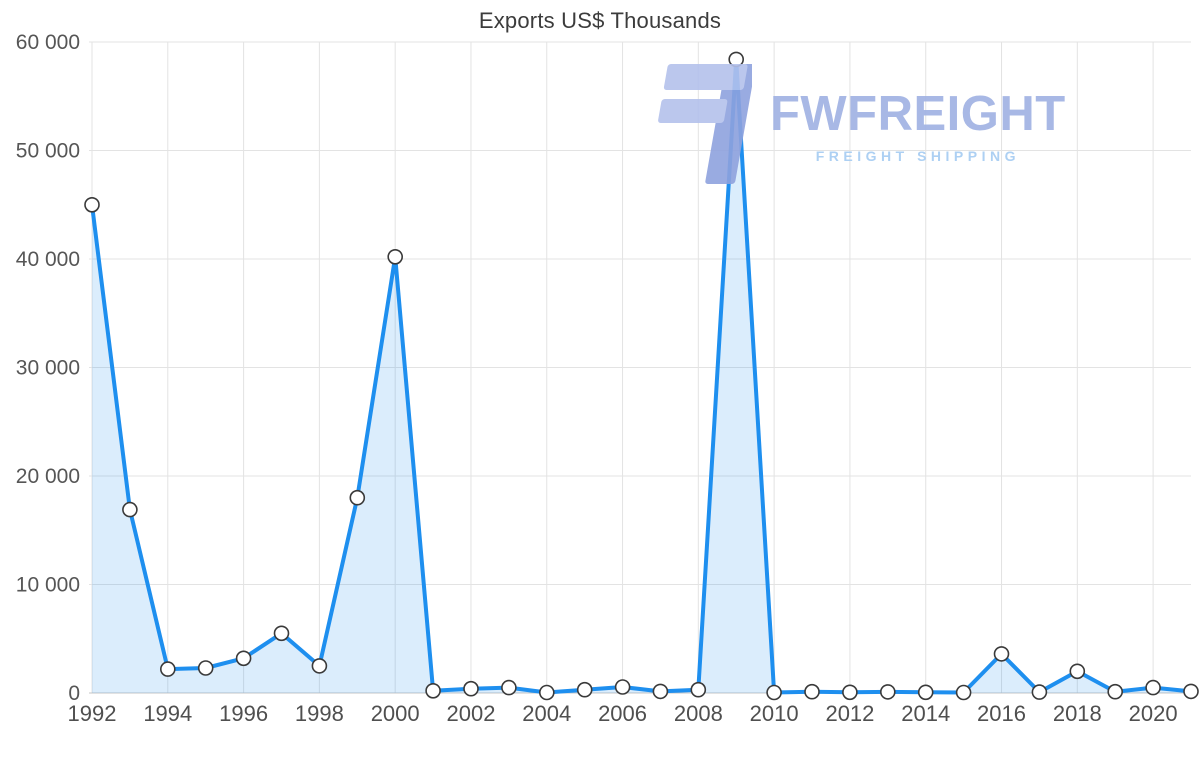  I want to click on x-axis-tick-label: 2004, so click(546, 713).